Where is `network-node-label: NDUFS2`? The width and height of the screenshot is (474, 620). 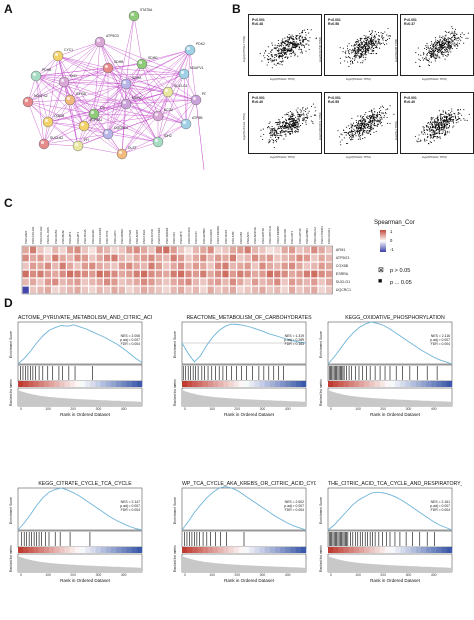
network-node-label: NDUFS2 is located at coordinates (41, 96).